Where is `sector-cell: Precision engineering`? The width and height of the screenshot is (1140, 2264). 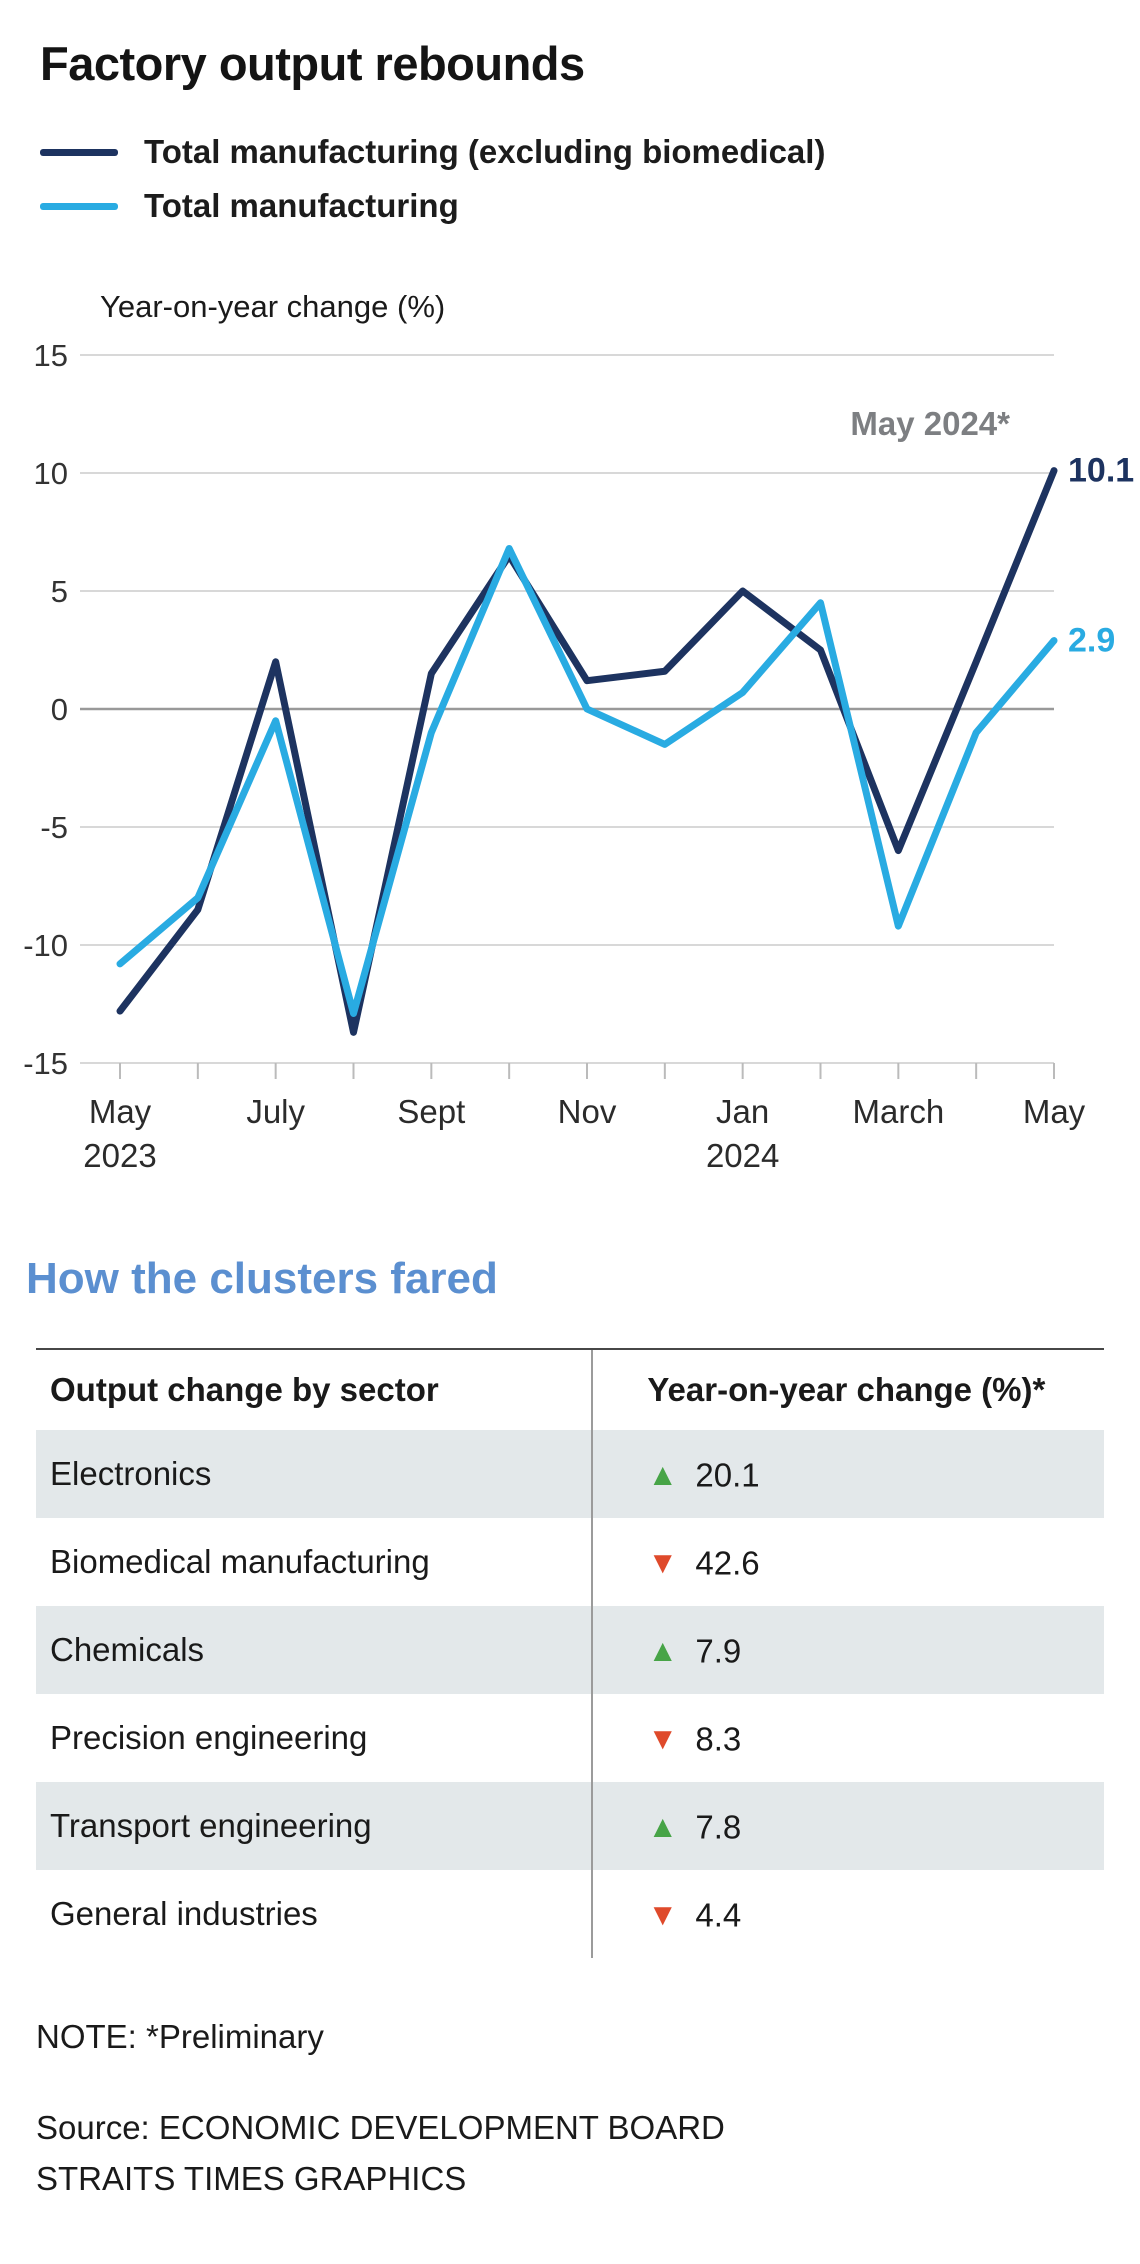
sector-cell: Precision engineering is located at coordinates (209, 1737).